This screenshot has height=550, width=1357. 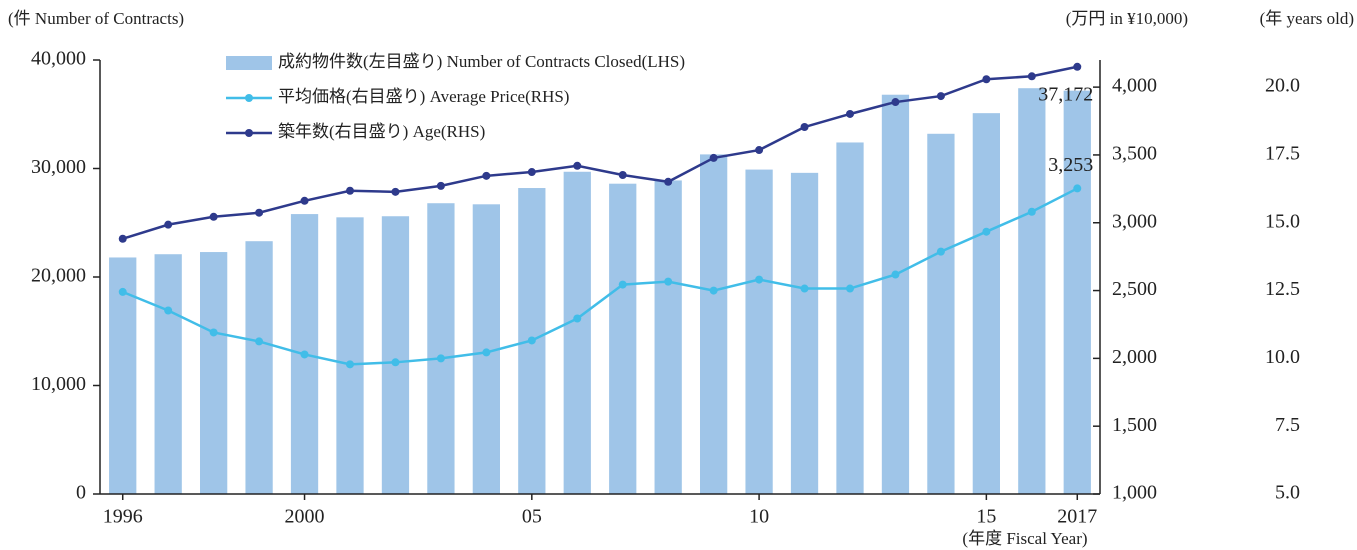 What do you see at coordinates (1282, 289) in the screenshot?
I see `y3-tick-label: 12.5` at bounding box center [1282, 289].